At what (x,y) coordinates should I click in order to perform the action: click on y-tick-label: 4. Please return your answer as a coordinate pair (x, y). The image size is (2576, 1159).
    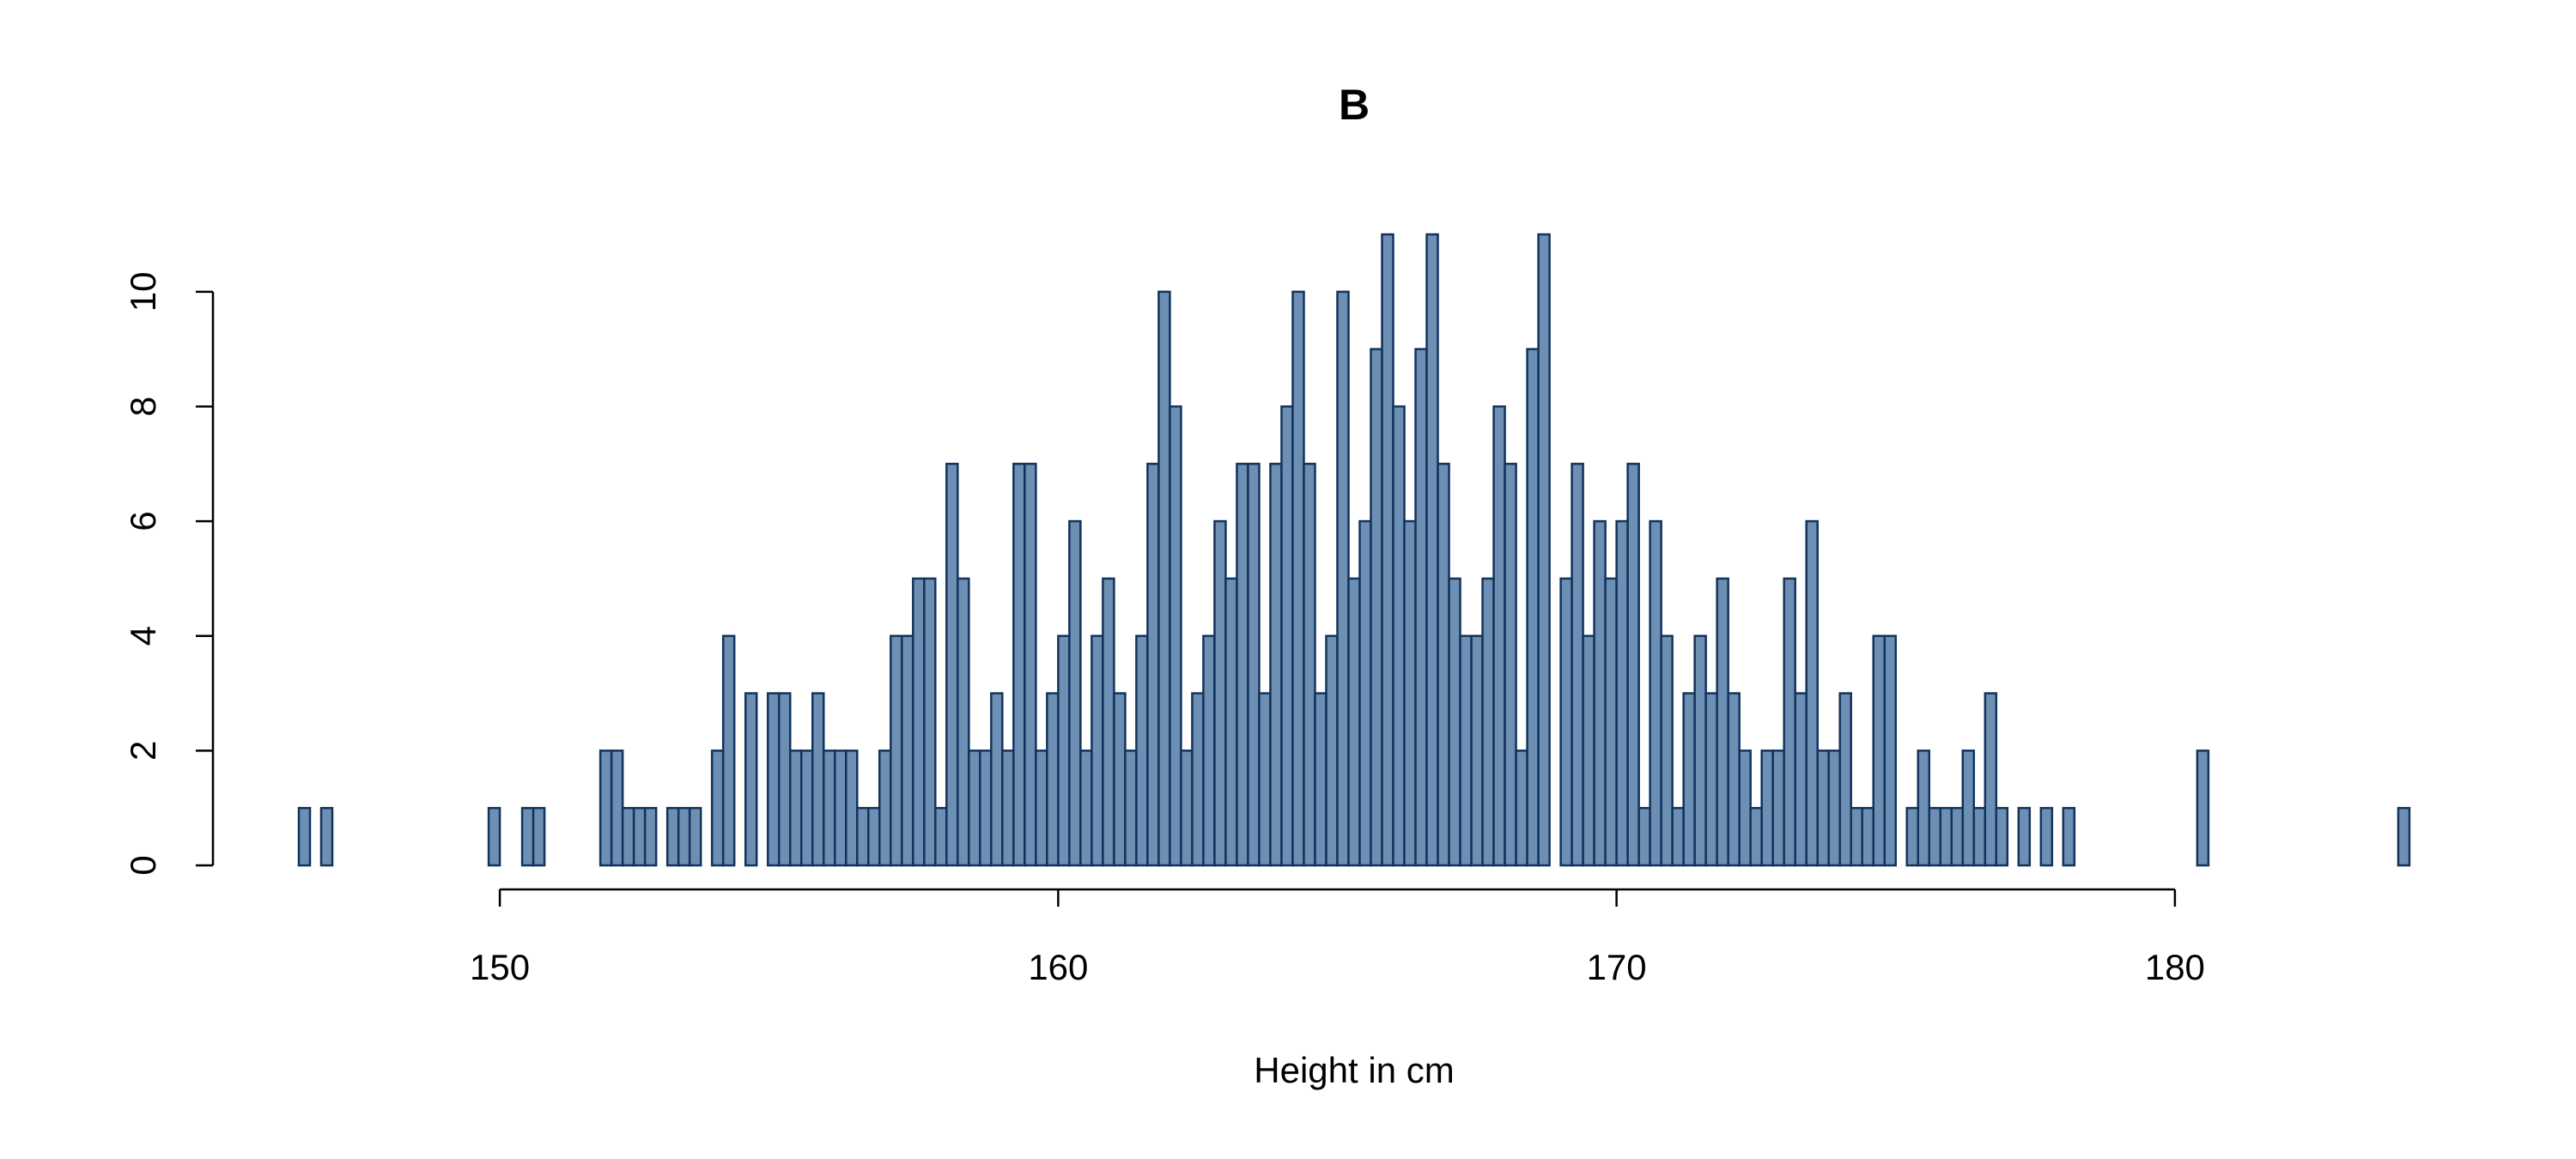
    Looking at the image, I should click on (143, 636).